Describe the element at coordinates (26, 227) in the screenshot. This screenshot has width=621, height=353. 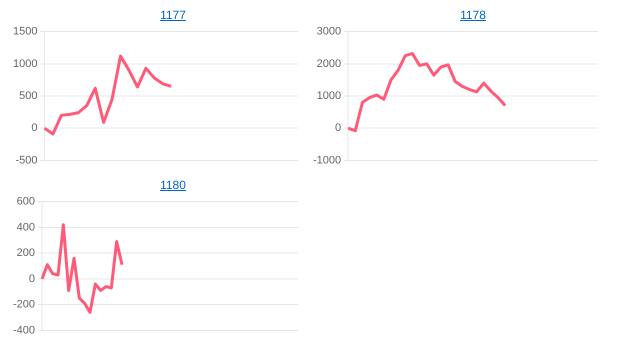
I see `y-tick-label: 400` at that location.